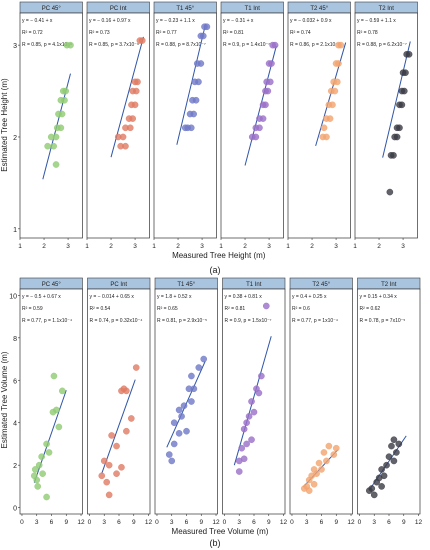  What do you see at coordinates (238, 21) in the screenshot?
I see `regression-equation: y = − 0.31 + x` at bounding box center [238, 21].